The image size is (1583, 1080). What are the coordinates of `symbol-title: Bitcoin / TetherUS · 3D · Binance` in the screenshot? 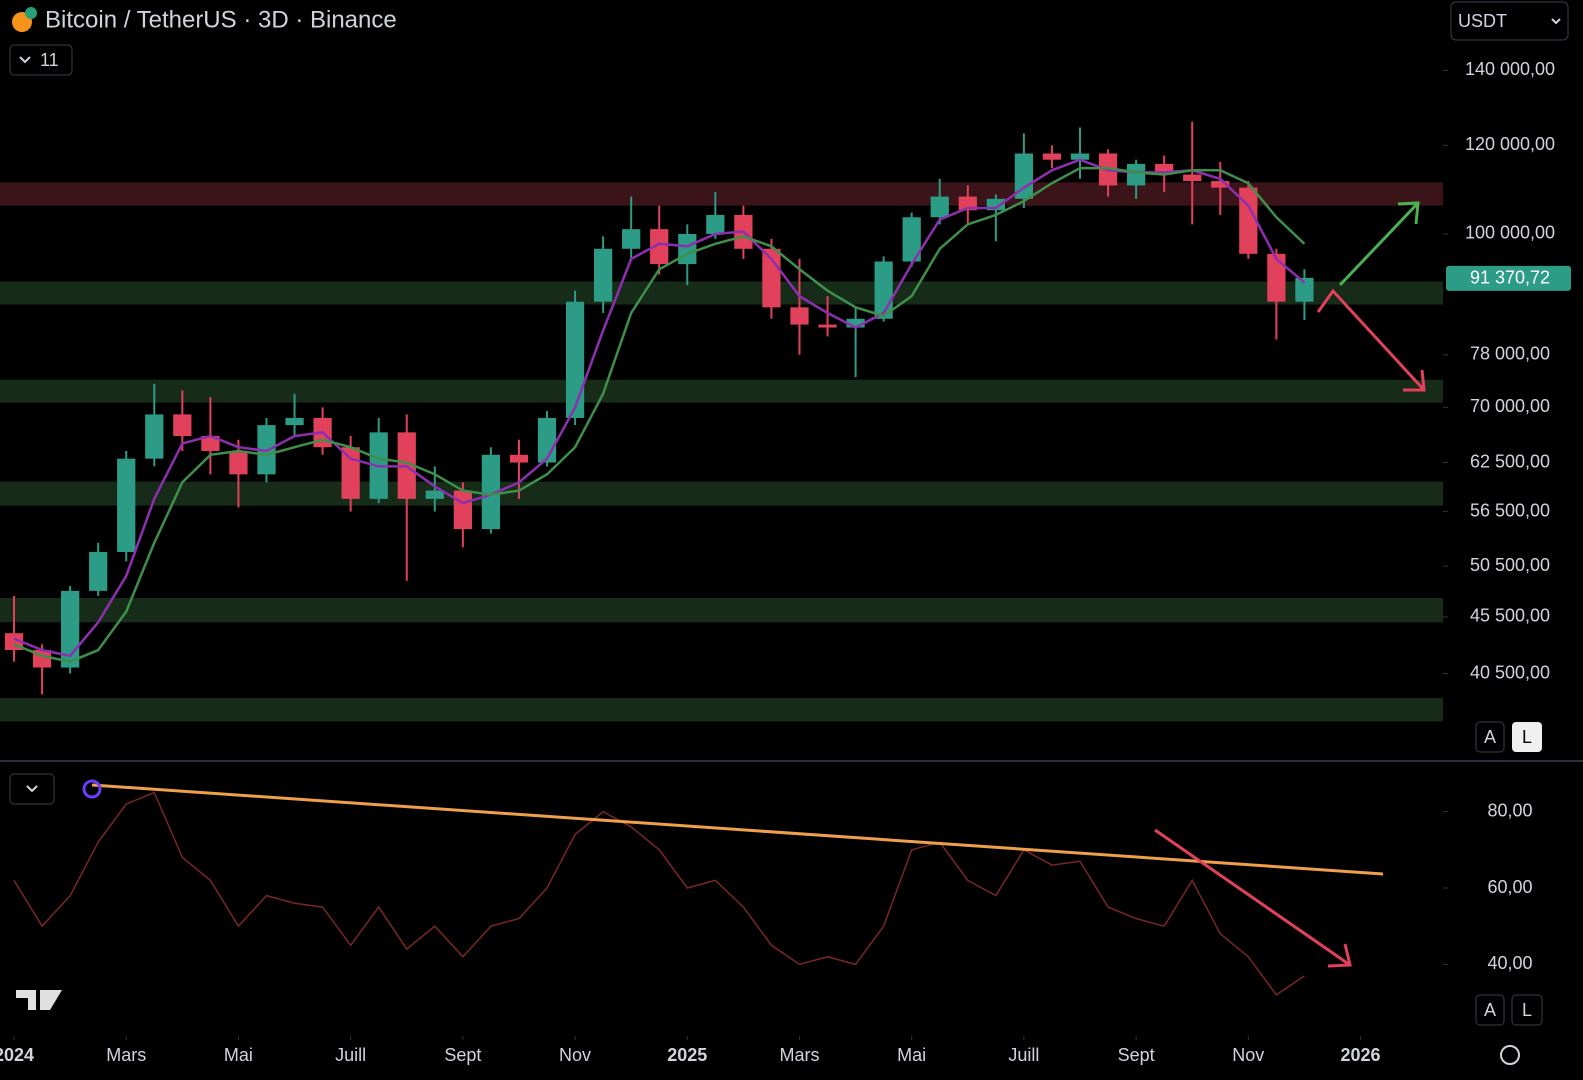 It's located at (221, 19).